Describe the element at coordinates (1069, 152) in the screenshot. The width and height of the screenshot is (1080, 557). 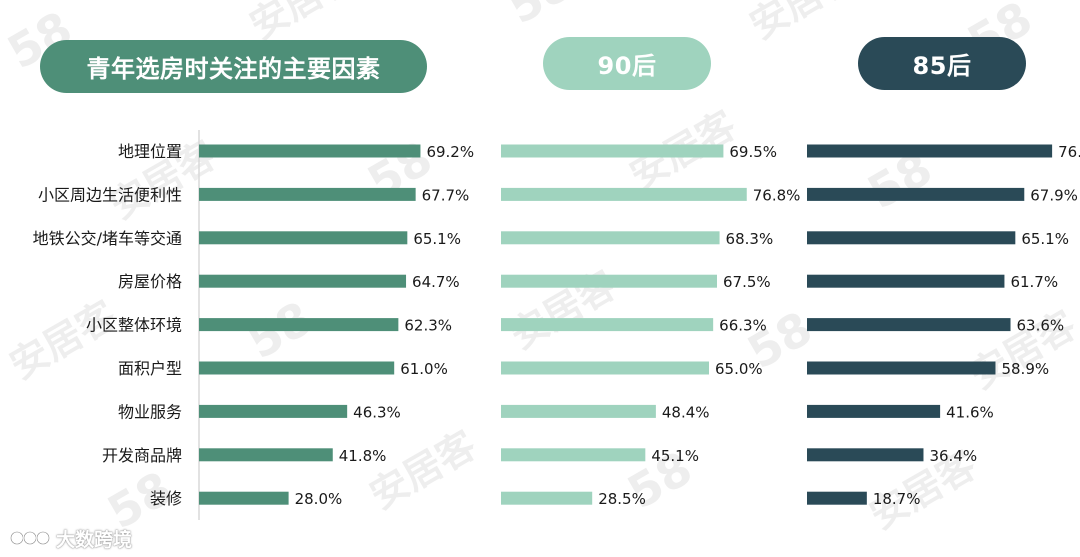
I see `data-label: 76.6%` at that location.